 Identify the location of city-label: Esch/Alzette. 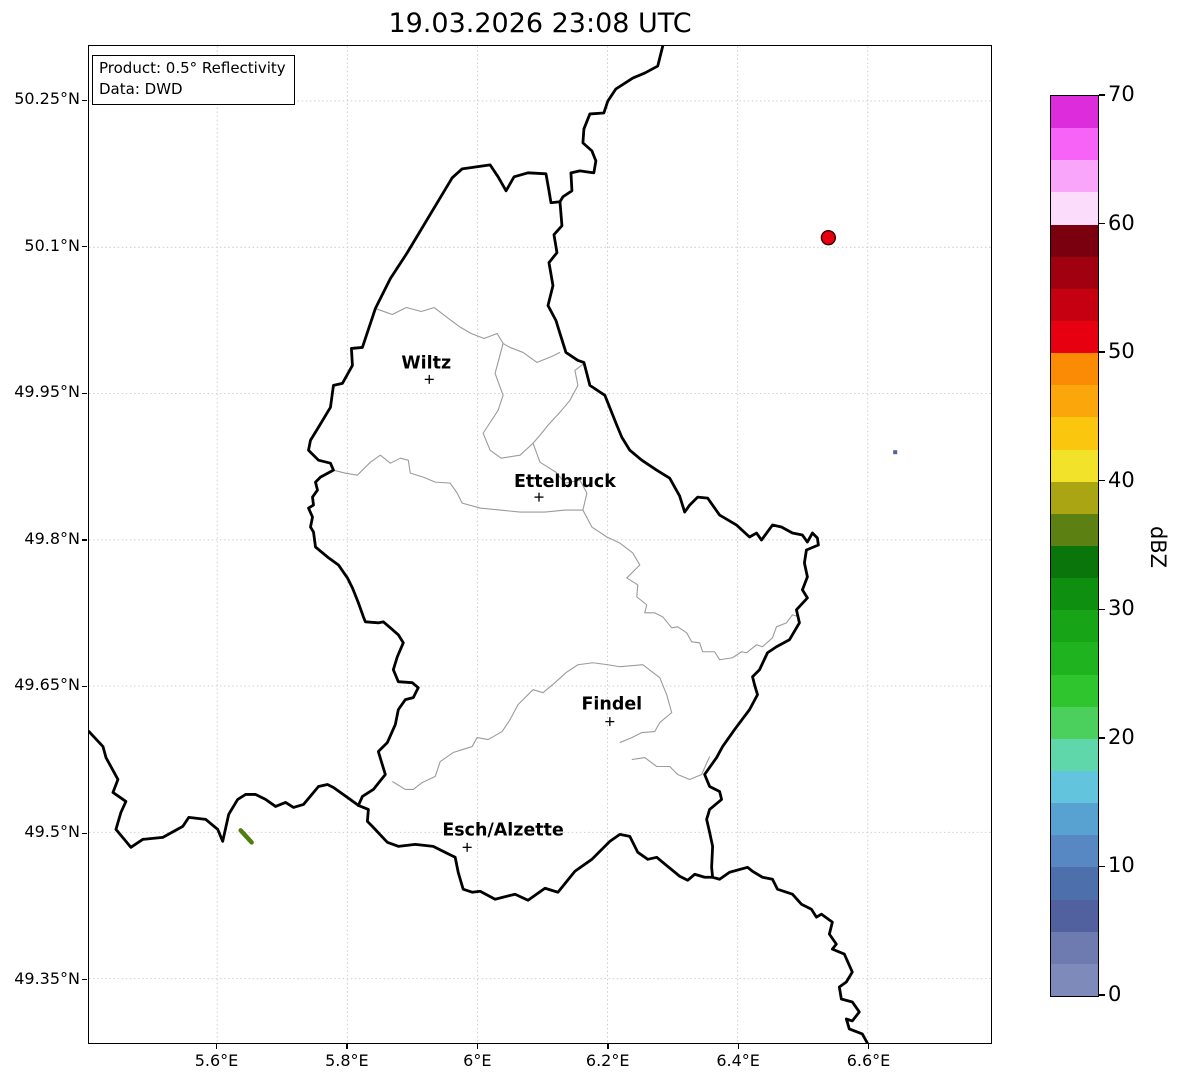
(502, 830).